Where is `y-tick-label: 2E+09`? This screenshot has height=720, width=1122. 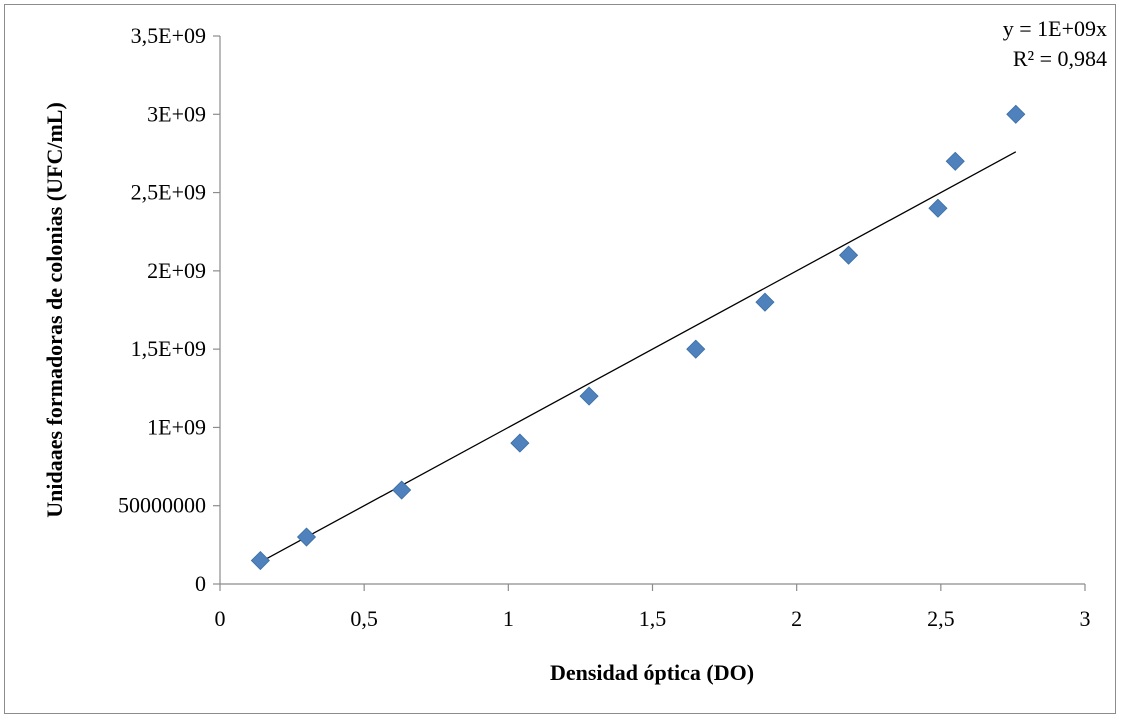
y-tick-label: 2E+09 is located at coordinates (176, 270).